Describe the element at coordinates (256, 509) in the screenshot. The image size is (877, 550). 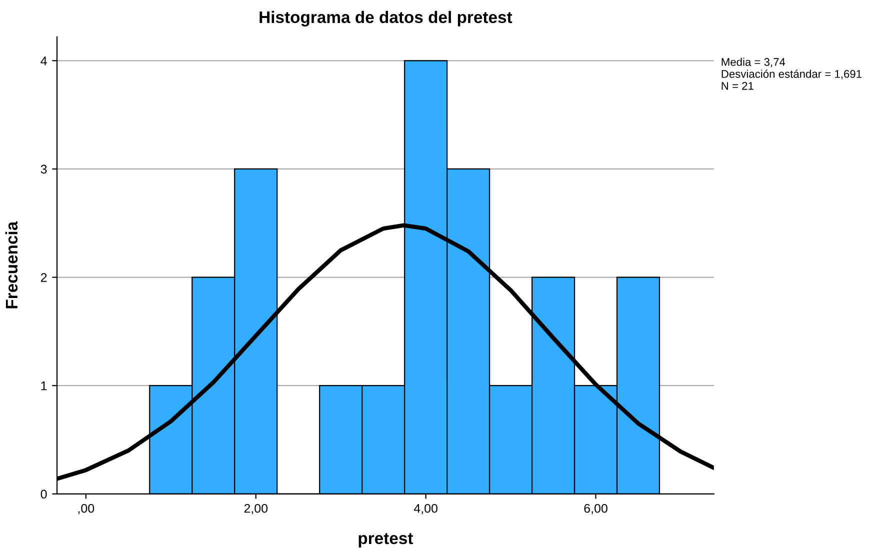
I see `x-tick-label: 2,00` at that location.